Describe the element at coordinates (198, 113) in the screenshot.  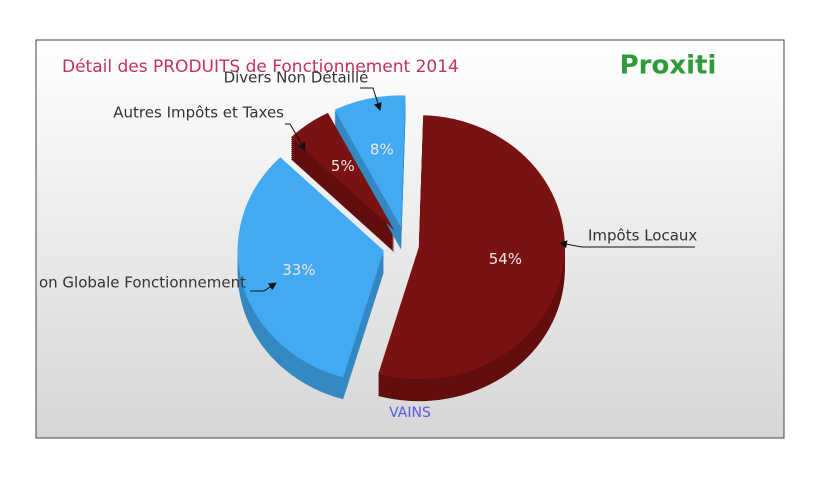
I see `category-label: Autres Impôts et Taxes` at that location.